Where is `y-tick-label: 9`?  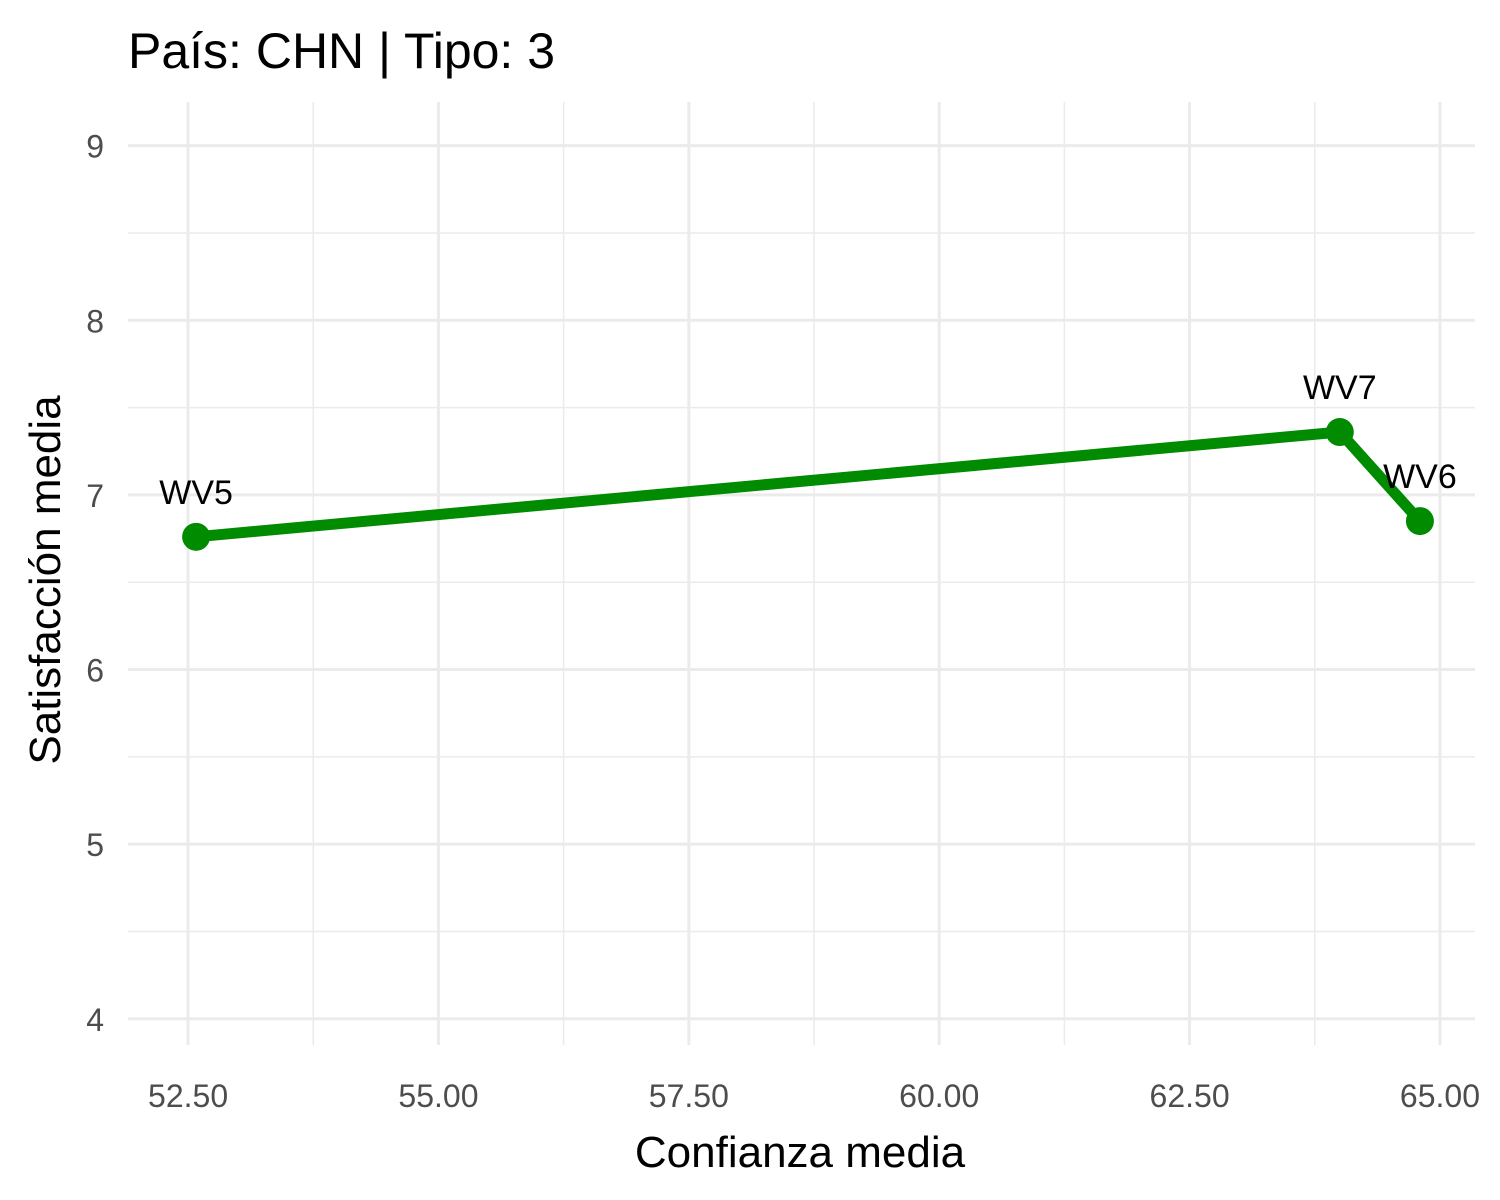
y-tick-label: 9 is located at coordinates (95, 147).